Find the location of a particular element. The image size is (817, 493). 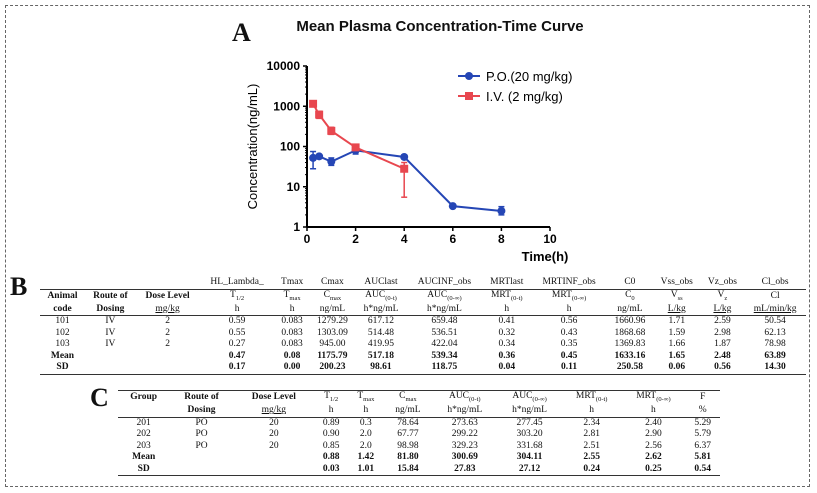

table-cell: Tmax is located at coordinates (366, 398).